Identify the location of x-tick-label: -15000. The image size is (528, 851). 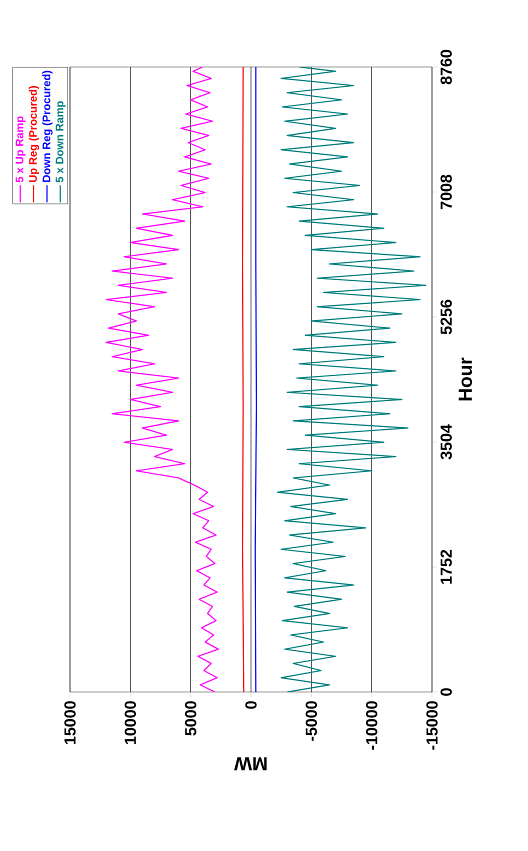
(432, 725).